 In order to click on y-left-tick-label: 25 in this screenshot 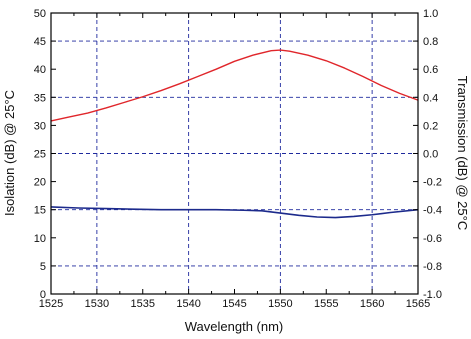, I will do `click(40, 155)`.